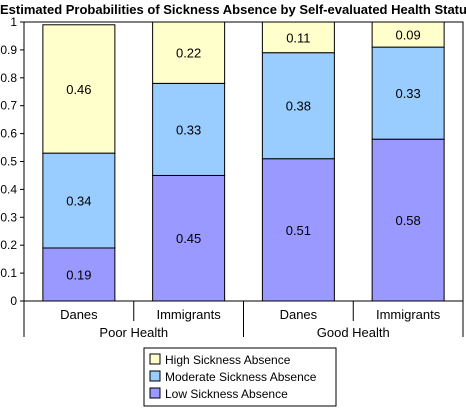 Image resolution: width=466 pixels, height=408 pixels. I want to click on data-label: 0.22, so click(188, 53).